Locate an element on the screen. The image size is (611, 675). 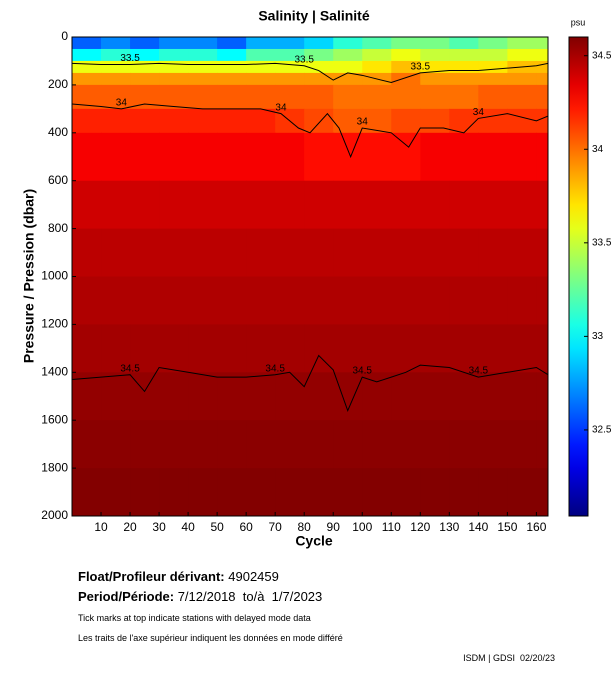
x-tick-label: 10 is located at coordinates (101, 527).